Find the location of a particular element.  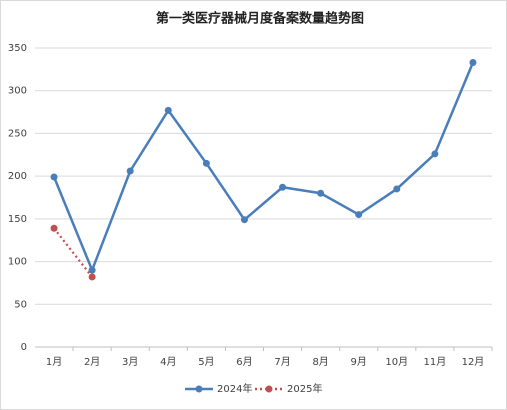

x-tick-label: 9月 is located at coordinates (359, 362).